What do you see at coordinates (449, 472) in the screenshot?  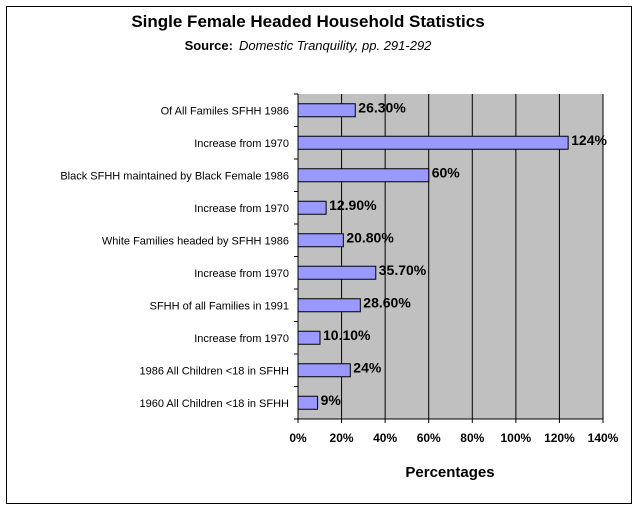 I see `x-axis-title: Percentages` at bounding box center [449, 472].